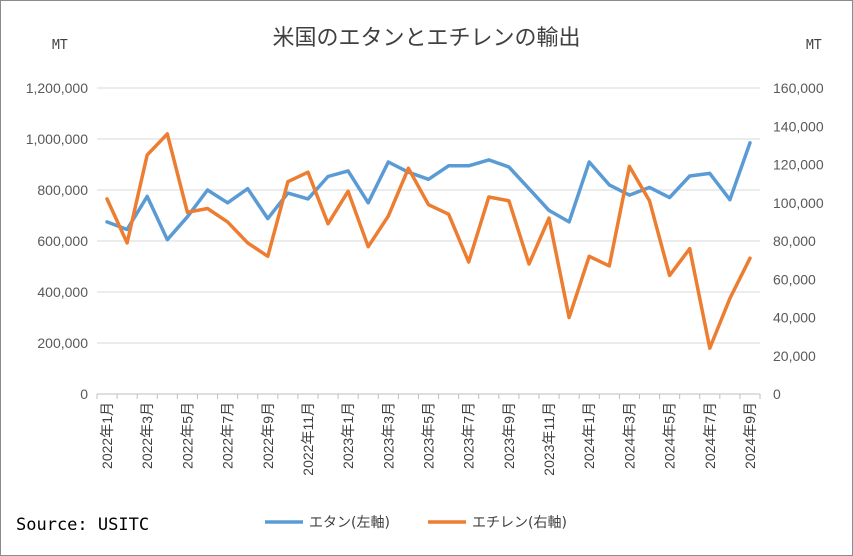  What do you see at coordinates (519, 523) in the screenshot?
I see `legend-label: エチレン(右軸)` at bounding box center [519, 523].